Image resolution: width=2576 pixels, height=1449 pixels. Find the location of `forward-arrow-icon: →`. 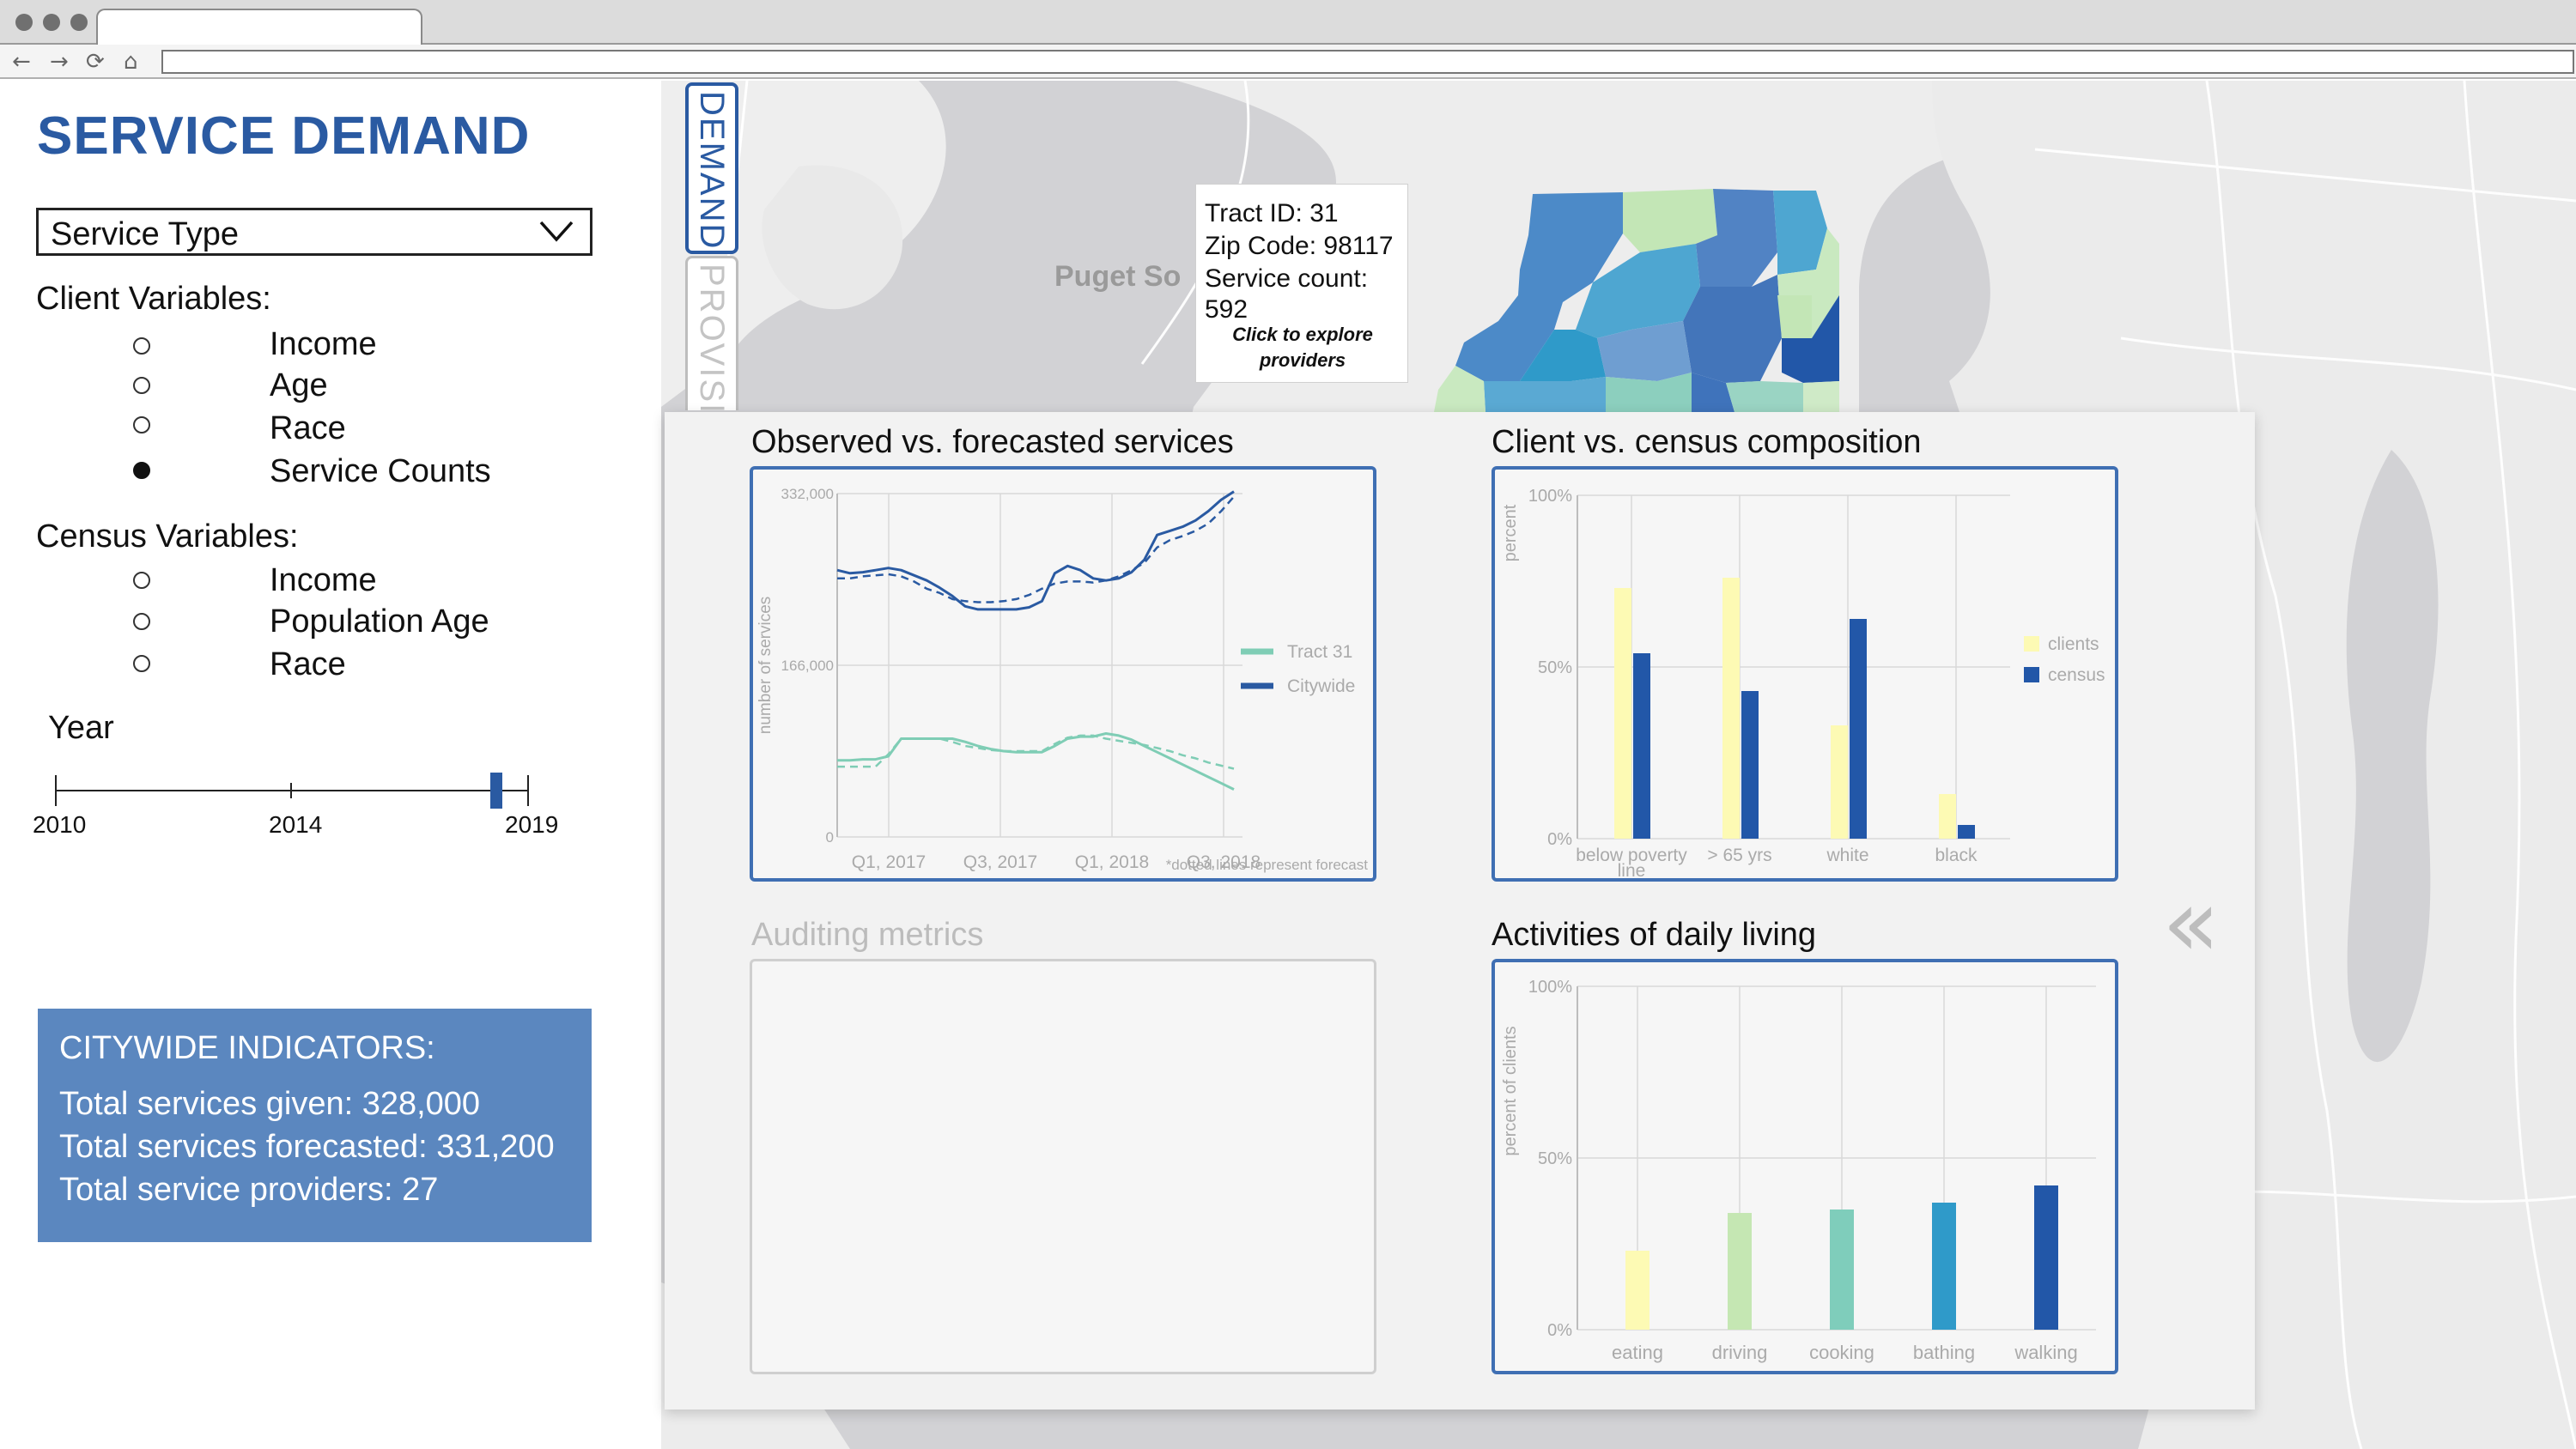

forward-arrow-icon: → is located at coordinates (59, 62).